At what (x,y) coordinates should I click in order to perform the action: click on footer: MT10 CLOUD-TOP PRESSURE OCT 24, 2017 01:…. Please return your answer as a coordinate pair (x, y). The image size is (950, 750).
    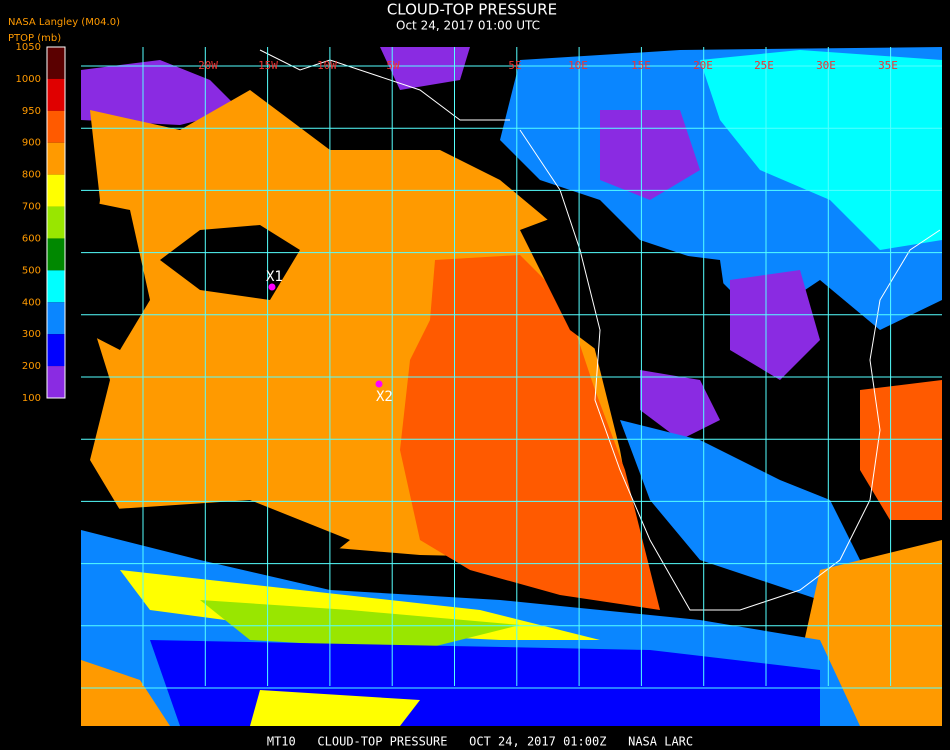
    Looking at the image, I should click on (480, 742).